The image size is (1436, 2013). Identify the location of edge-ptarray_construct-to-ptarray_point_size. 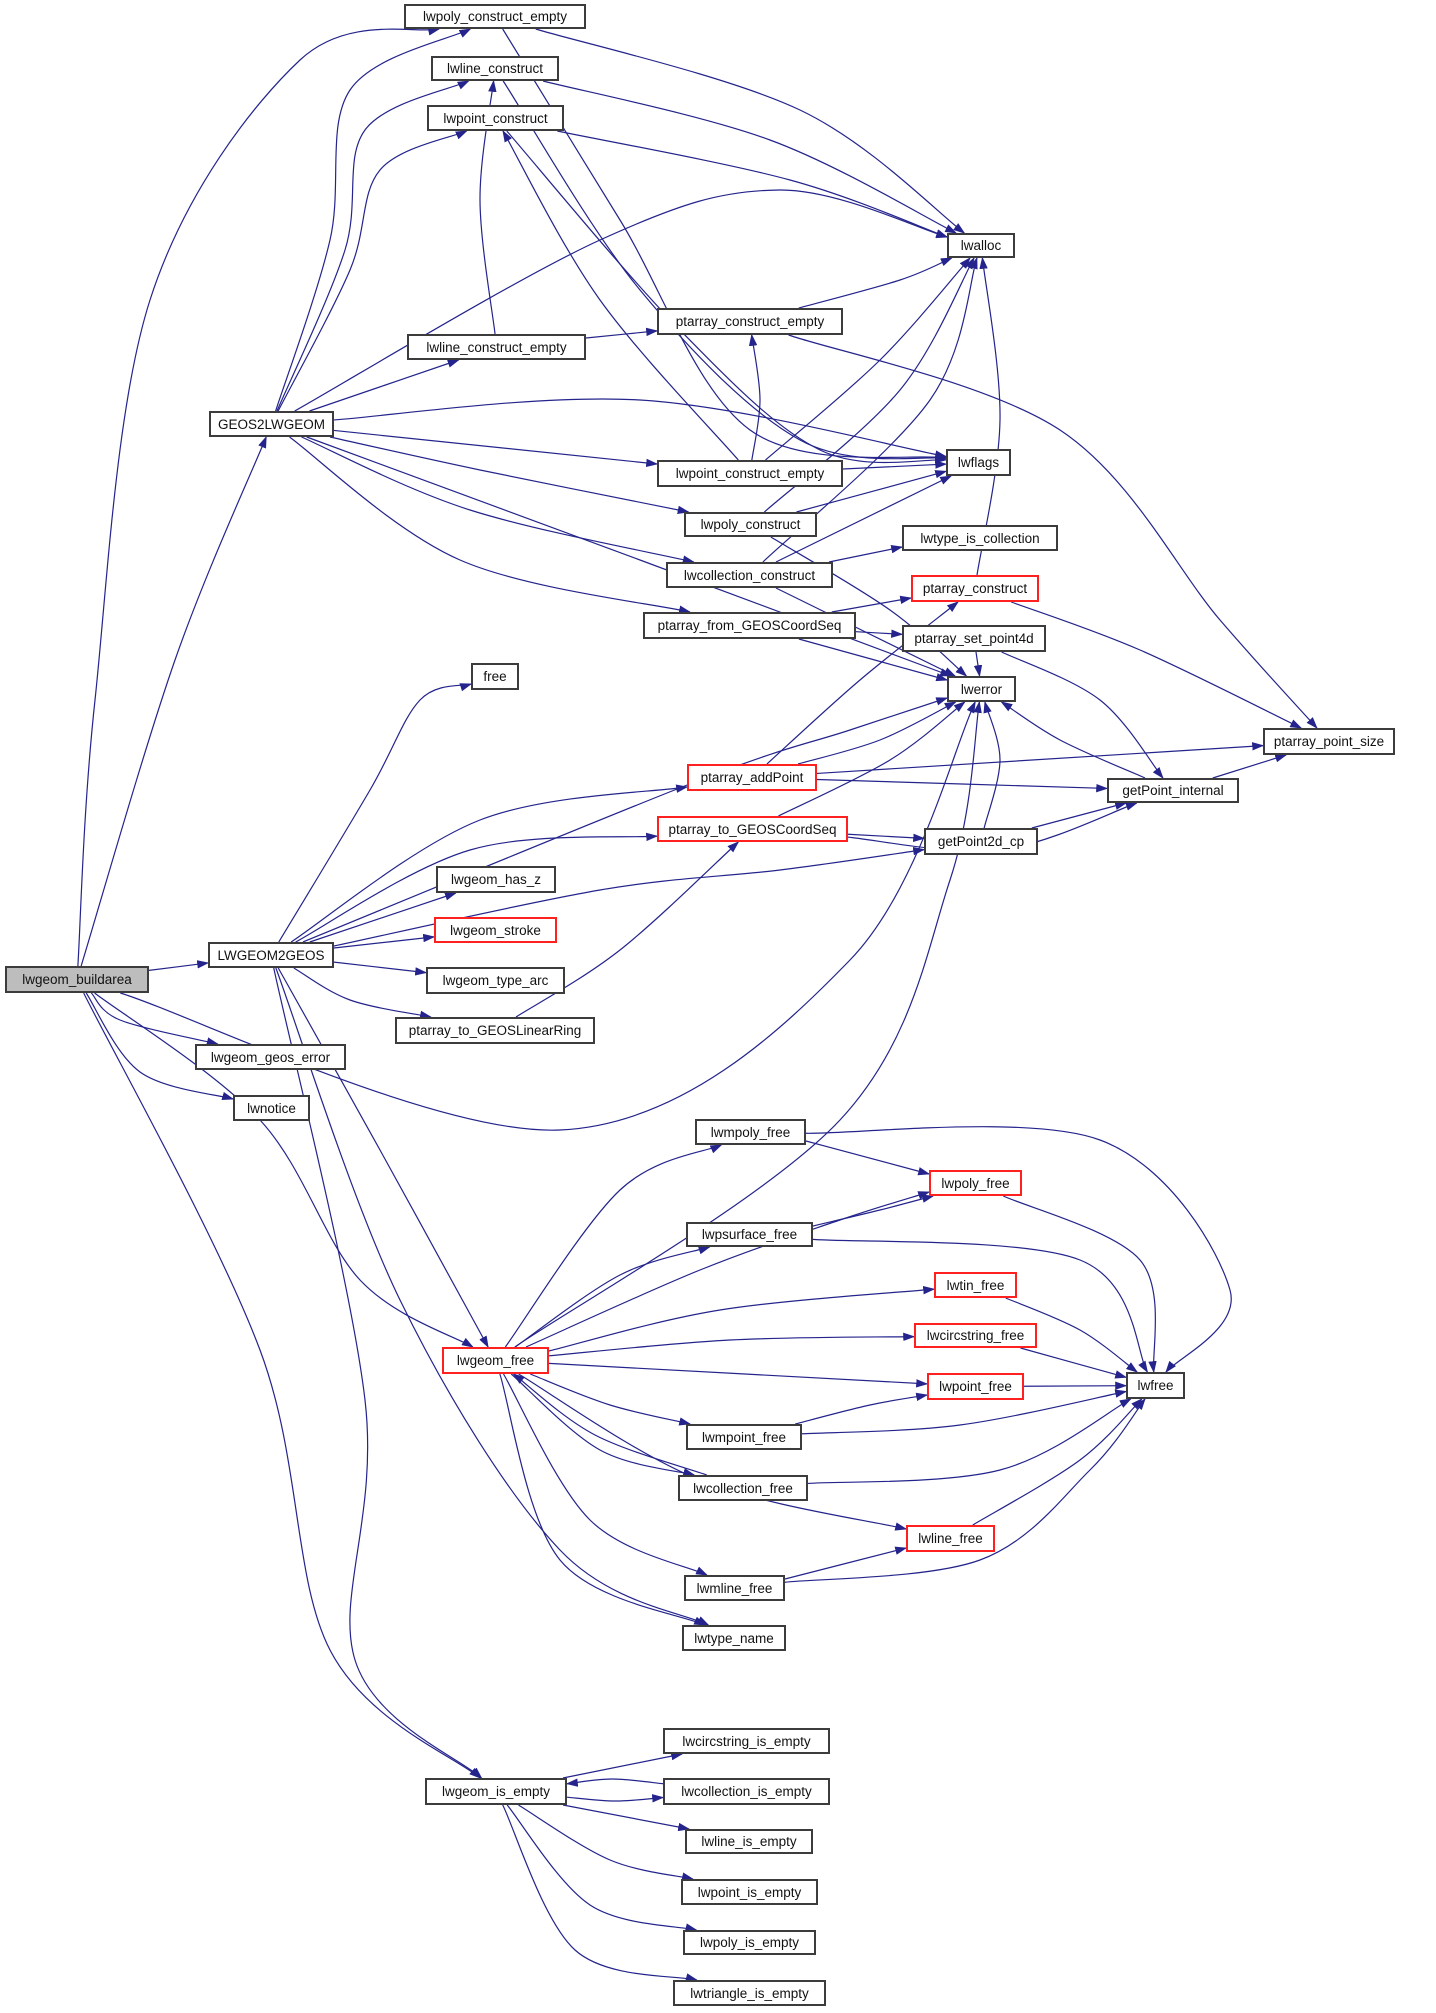
(1157, 665).